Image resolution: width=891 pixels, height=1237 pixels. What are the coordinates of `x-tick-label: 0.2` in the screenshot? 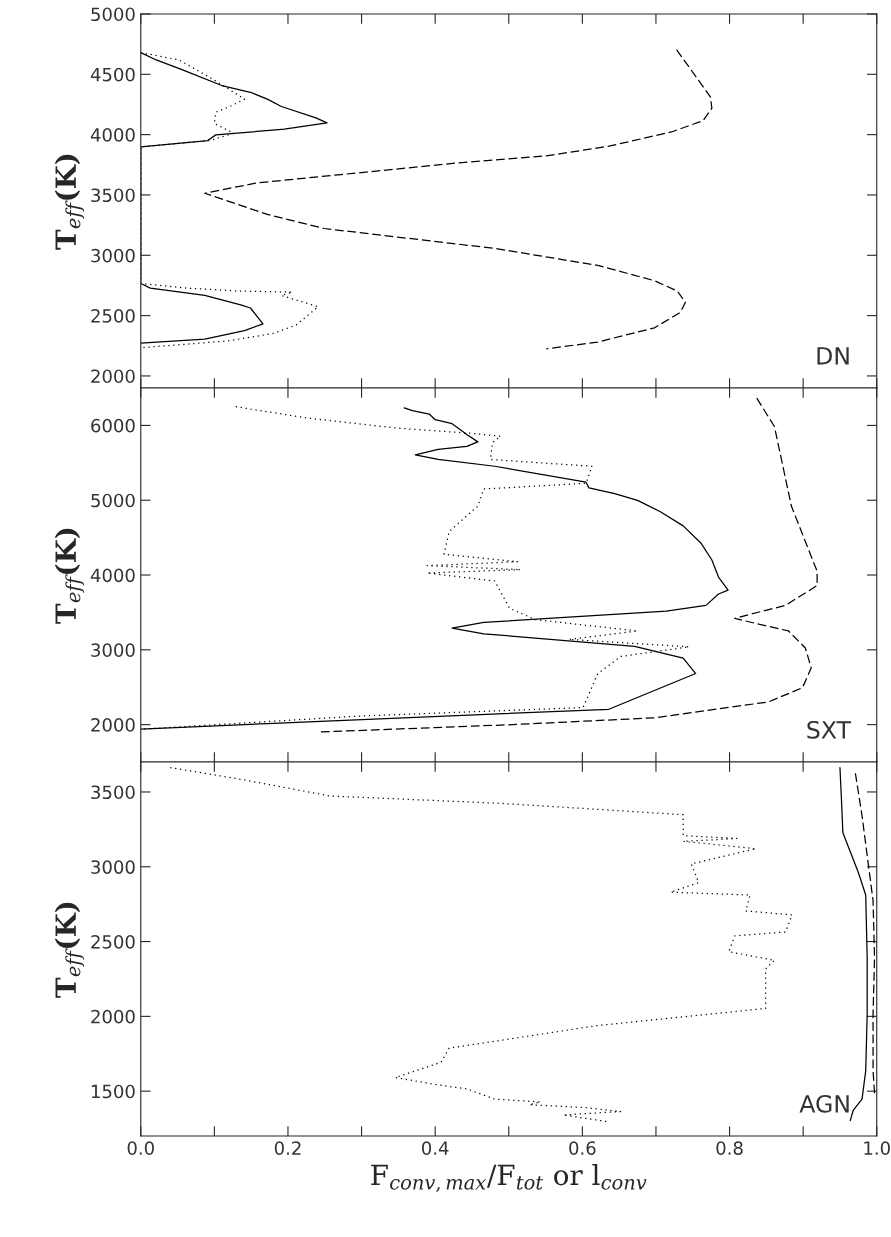 It's located at (287, 1148).